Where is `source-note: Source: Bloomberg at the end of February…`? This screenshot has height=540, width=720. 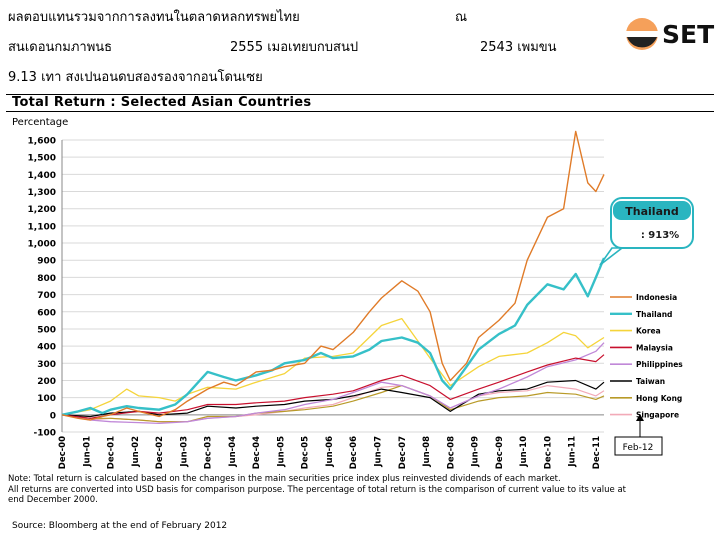 source-note: Source: Bloomberg at the end of February… is located at coordinates (120, 526).